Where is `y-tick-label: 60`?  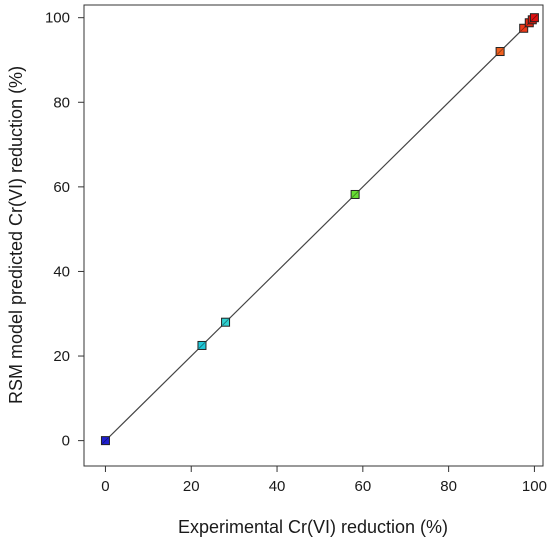
y-tick-label: 60 is located at coordinates (61, 187).